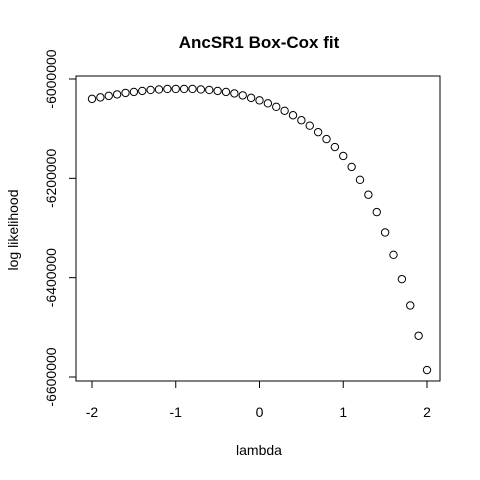 The image size is (480, 480). Describe the element at coordinates (51, 376) in the screenshot. I see `y-tick-label: -6600000` at that location.